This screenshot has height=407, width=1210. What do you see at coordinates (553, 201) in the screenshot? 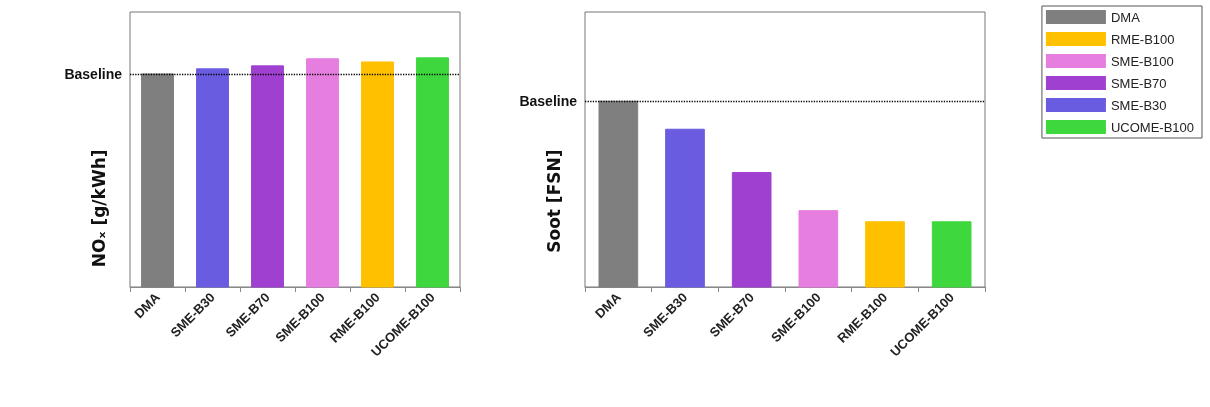
I see `y-axis-title: Soot [FSN]` at bounding box center [553, 201].